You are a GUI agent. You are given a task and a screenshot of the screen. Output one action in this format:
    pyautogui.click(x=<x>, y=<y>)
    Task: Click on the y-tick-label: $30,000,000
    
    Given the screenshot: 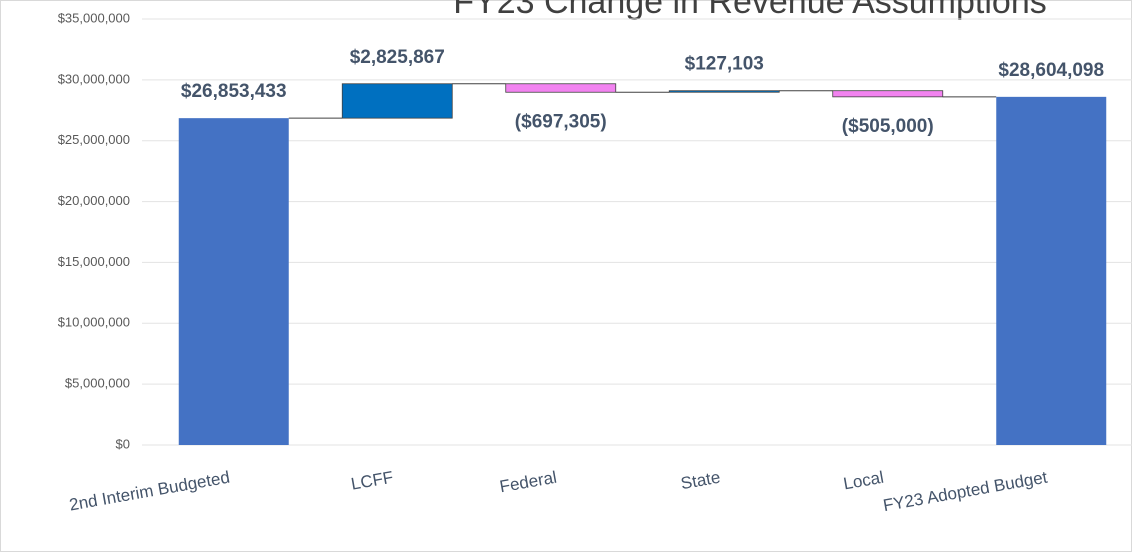 What is the action you would take?
    pyautogui.click(x=94, y=78)
    